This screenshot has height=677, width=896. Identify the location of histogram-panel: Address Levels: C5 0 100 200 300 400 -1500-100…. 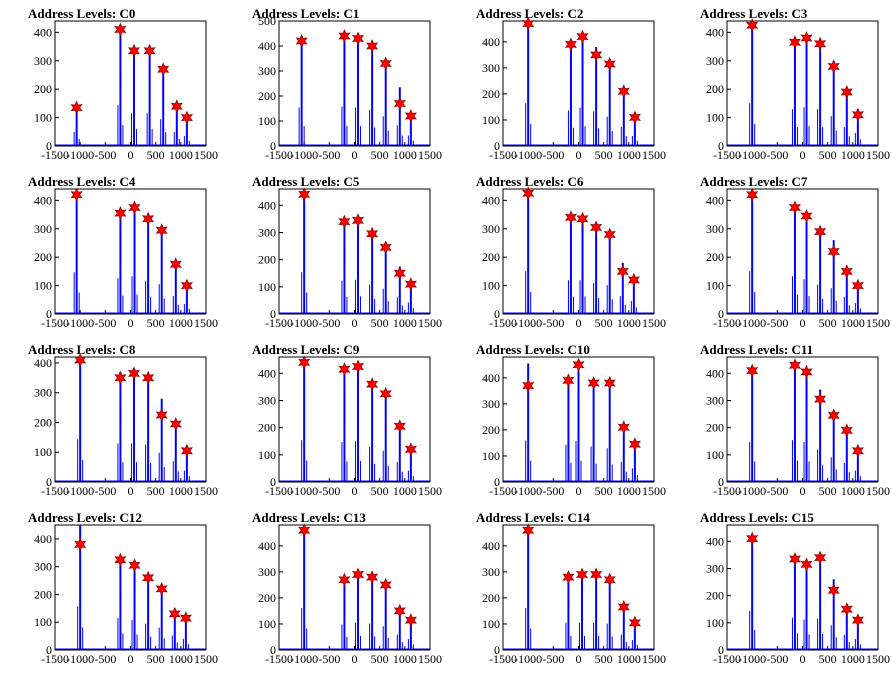
(347, 252).